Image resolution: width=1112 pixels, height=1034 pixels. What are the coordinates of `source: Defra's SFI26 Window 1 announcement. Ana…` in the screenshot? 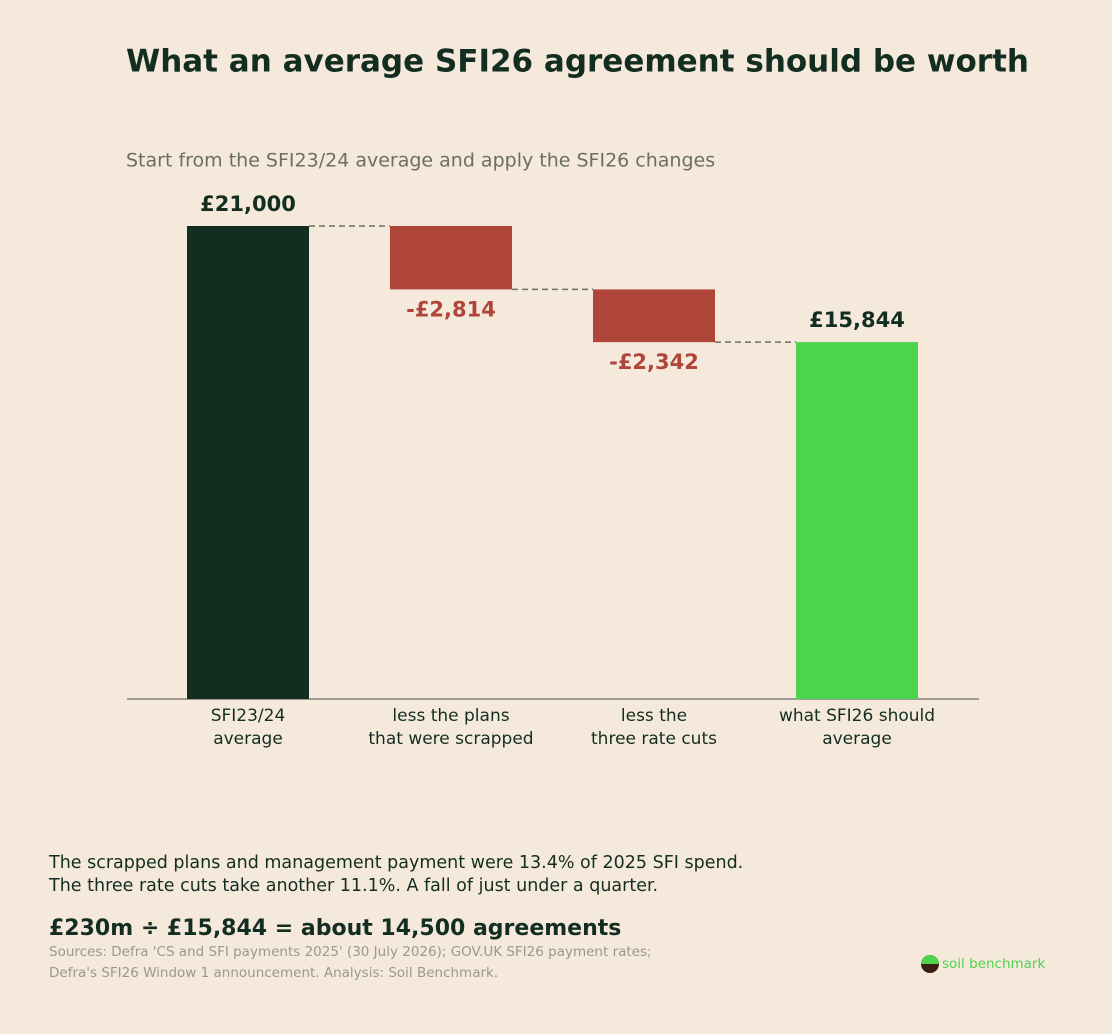 It's located at (273, 973).